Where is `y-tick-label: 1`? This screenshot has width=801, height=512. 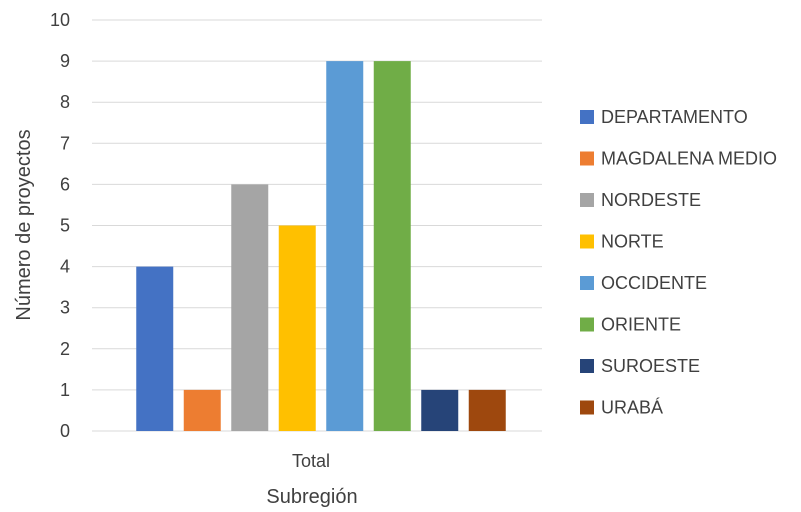 y-tick-label: 1 is located at coordinates (65, 390).